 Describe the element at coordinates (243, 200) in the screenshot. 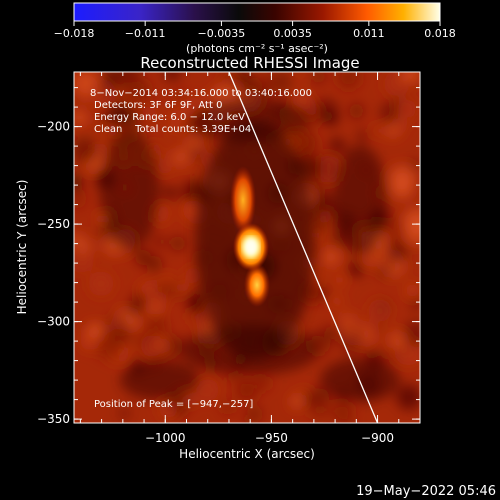

I see `upper-source` at that location.